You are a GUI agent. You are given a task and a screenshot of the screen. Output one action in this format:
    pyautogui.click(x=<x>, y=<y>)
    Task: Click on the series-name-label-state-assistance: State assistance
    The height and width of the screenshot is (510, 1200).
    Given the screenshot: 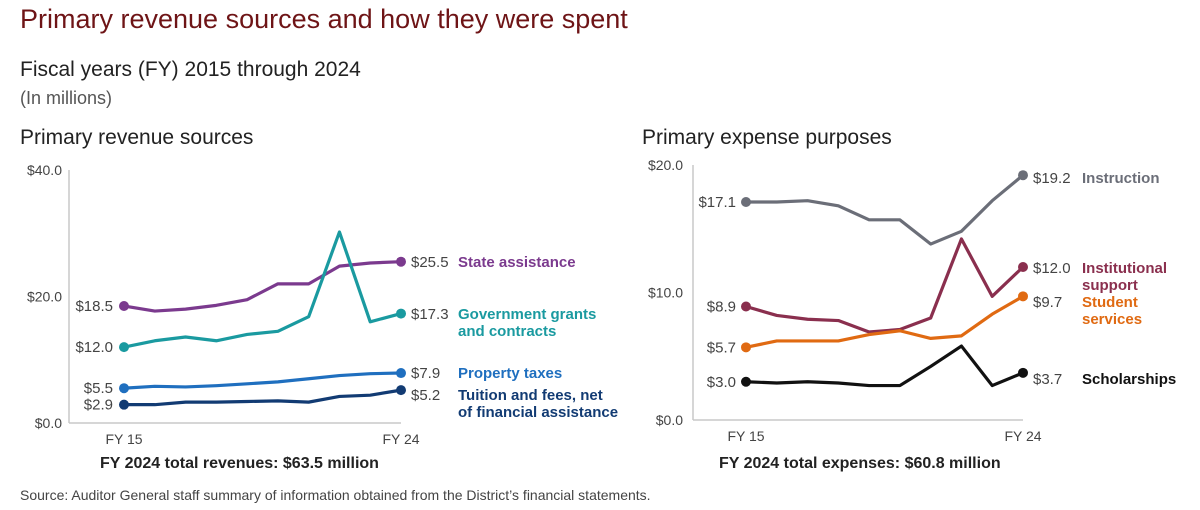 What is the action you would take?
    pyautogui.click(x=517, y=262)
    